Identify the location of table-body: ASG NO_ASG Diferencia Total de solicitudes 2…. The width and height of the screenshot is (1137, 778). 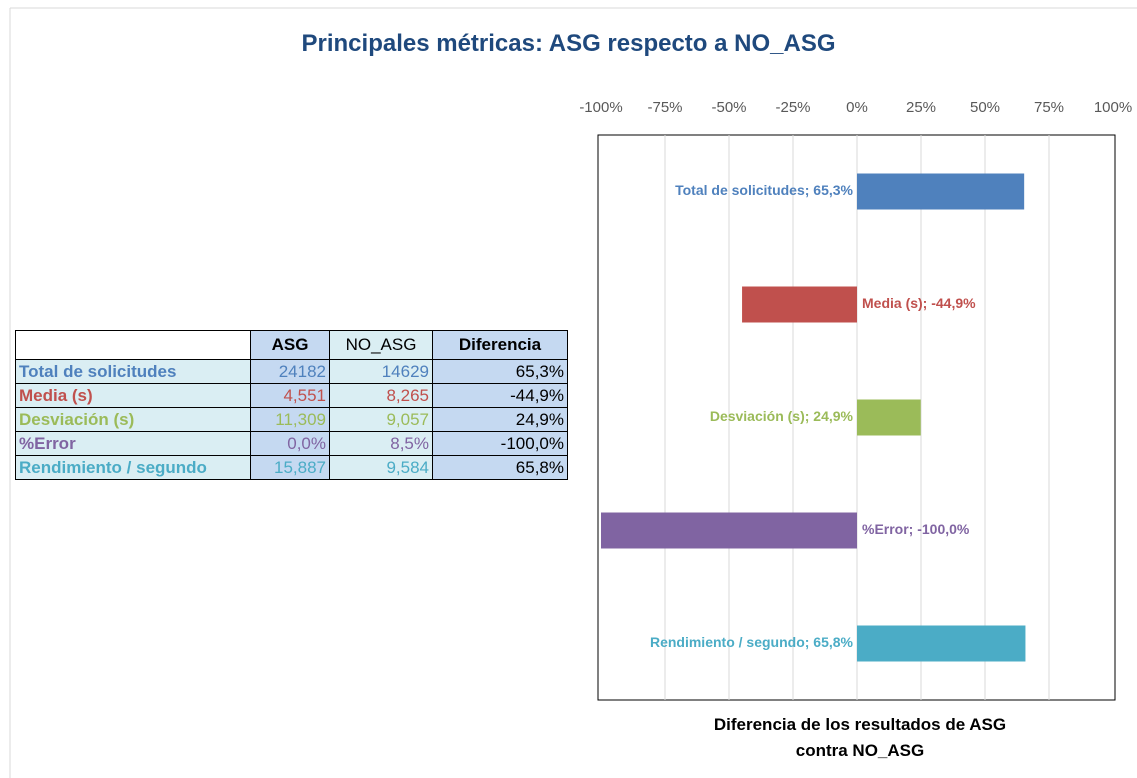
(291, 405).